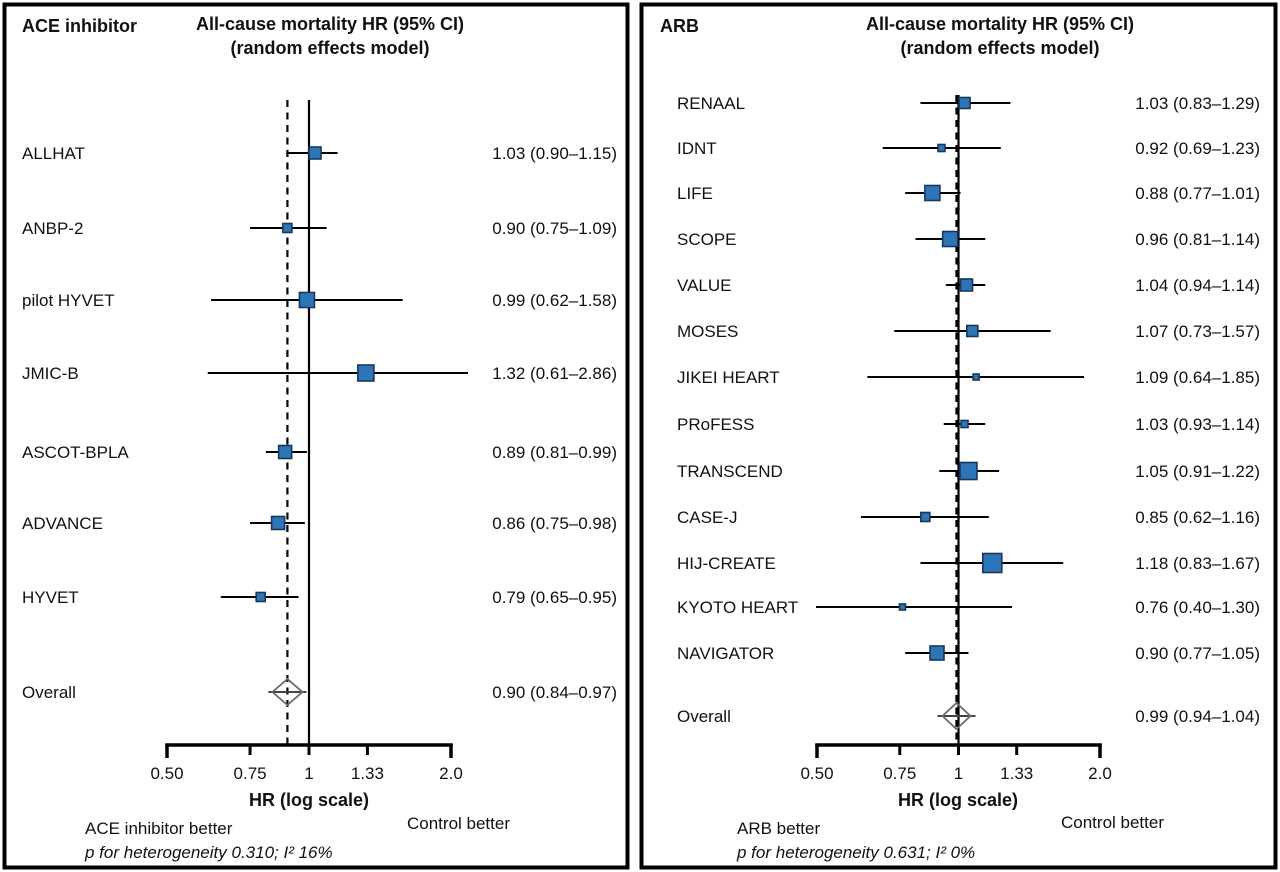  Describe the element at coordinates (1197, 563) in the screenshot. I see `study-hr-ci-value: 1.18 (0.83–1.67)` at that location.